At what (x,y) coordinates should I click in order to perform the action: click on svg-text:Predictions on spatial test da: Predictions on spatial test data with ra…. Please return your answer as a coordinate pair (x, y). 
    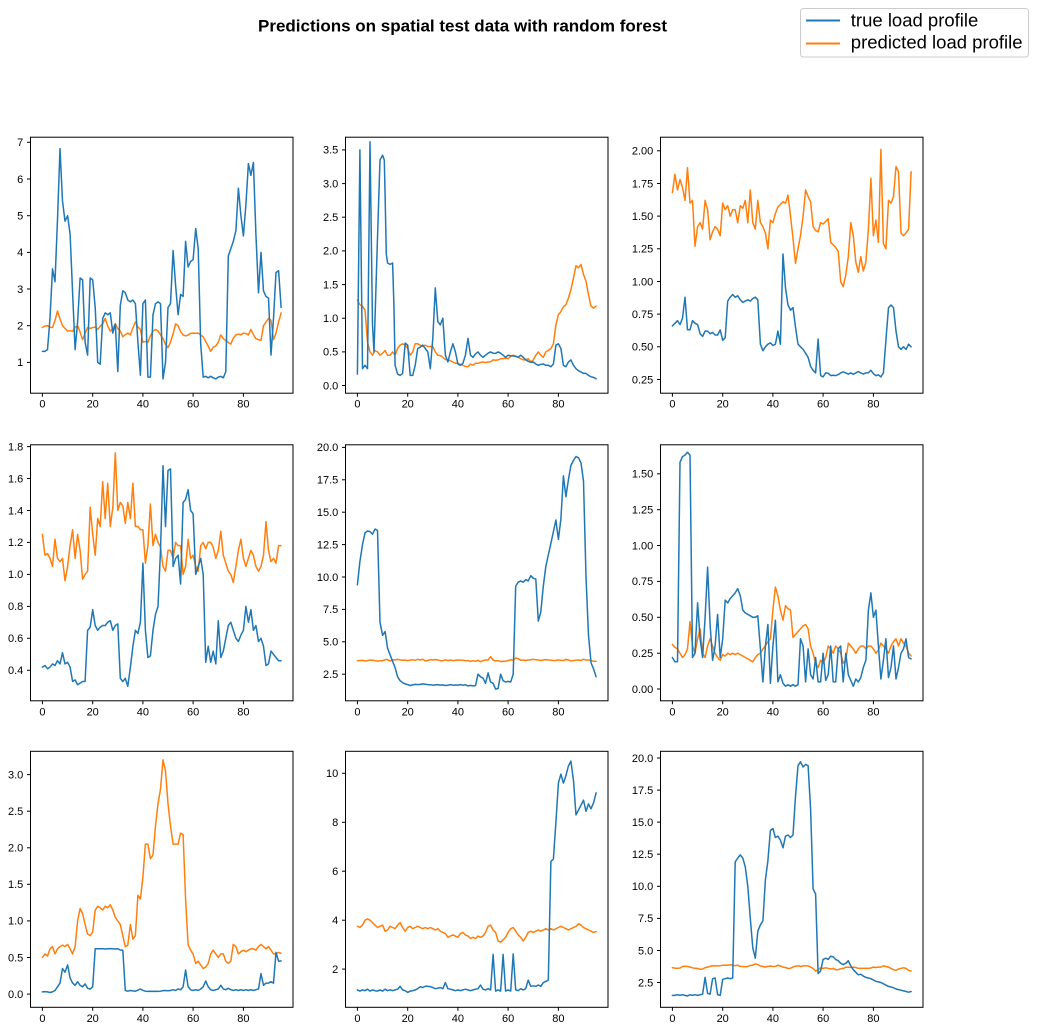
    Looking at the image, I should click on (462, 26).